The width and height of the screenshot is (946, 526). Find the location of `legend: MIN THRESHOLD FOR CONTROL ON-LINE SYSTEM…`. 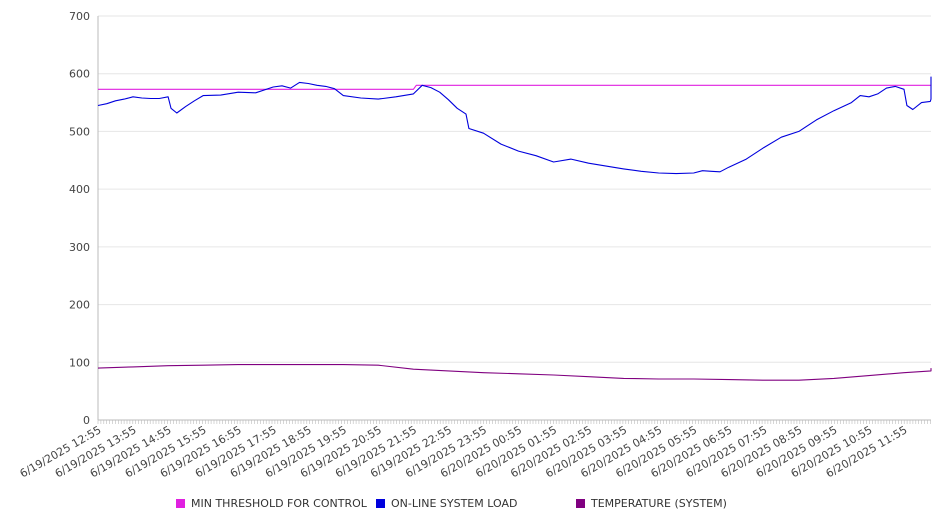

legend: MIN THRESHOLD FOR CONTROL ON-LINE SYSTEM… is located at coordinates (473, 506).